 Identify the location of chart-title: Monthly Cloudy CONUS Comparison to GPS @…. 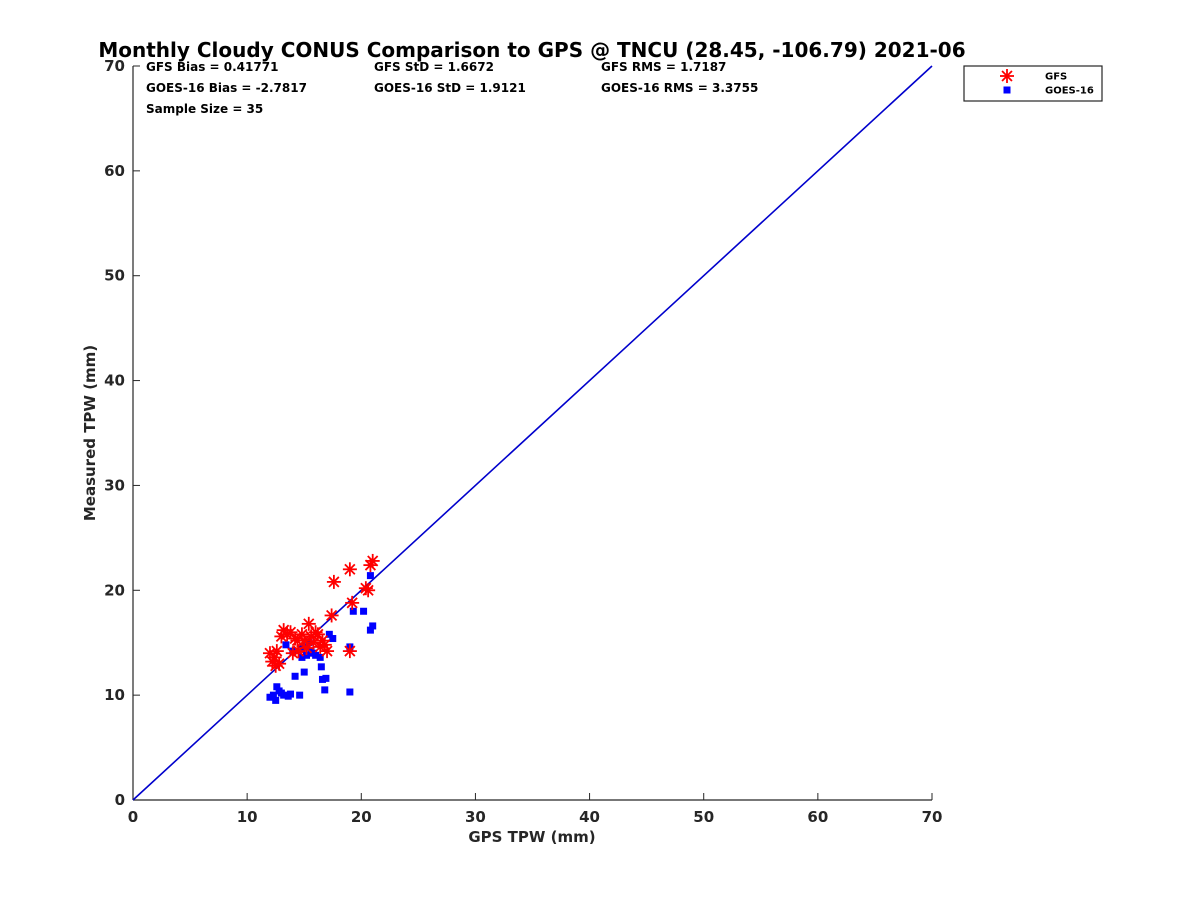
(531, 50).